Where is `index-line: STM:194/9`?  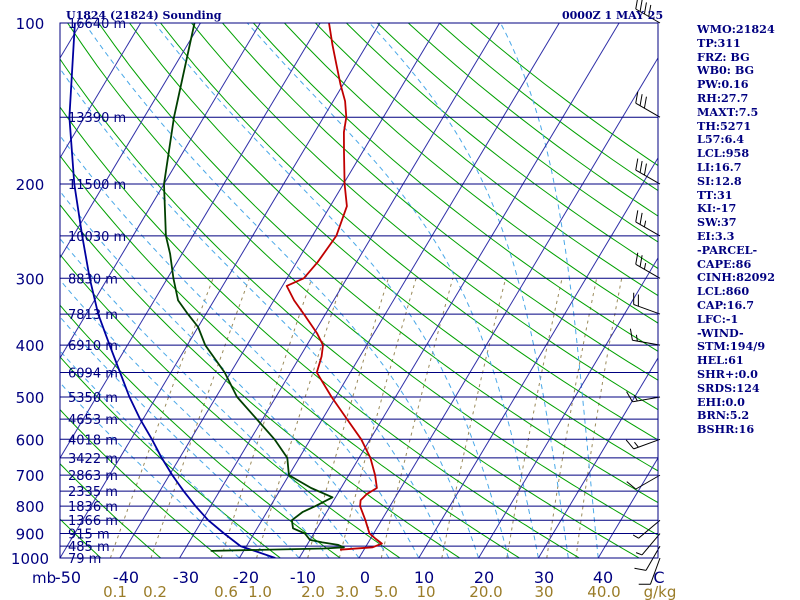
index-line: STM:194/9 is located at coordinates (731, 346).